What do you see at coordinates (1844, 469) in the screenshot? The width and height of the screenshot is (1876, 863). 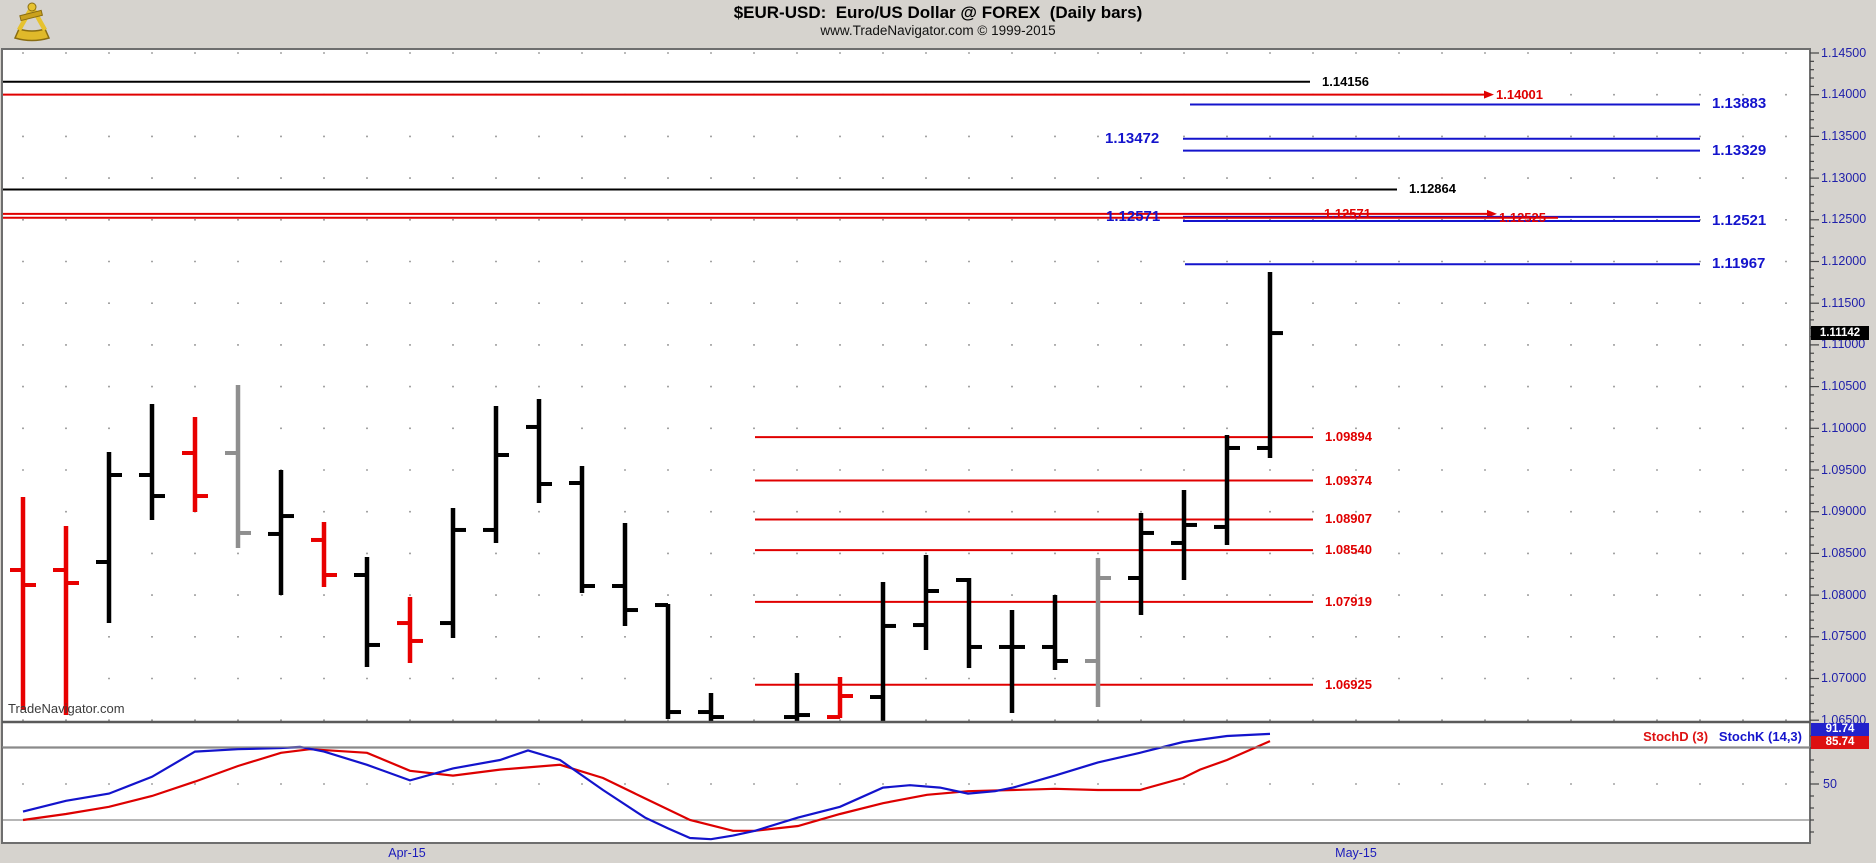 I see `price-axis-label: 1.09500` at bounding box center [1844, 469].